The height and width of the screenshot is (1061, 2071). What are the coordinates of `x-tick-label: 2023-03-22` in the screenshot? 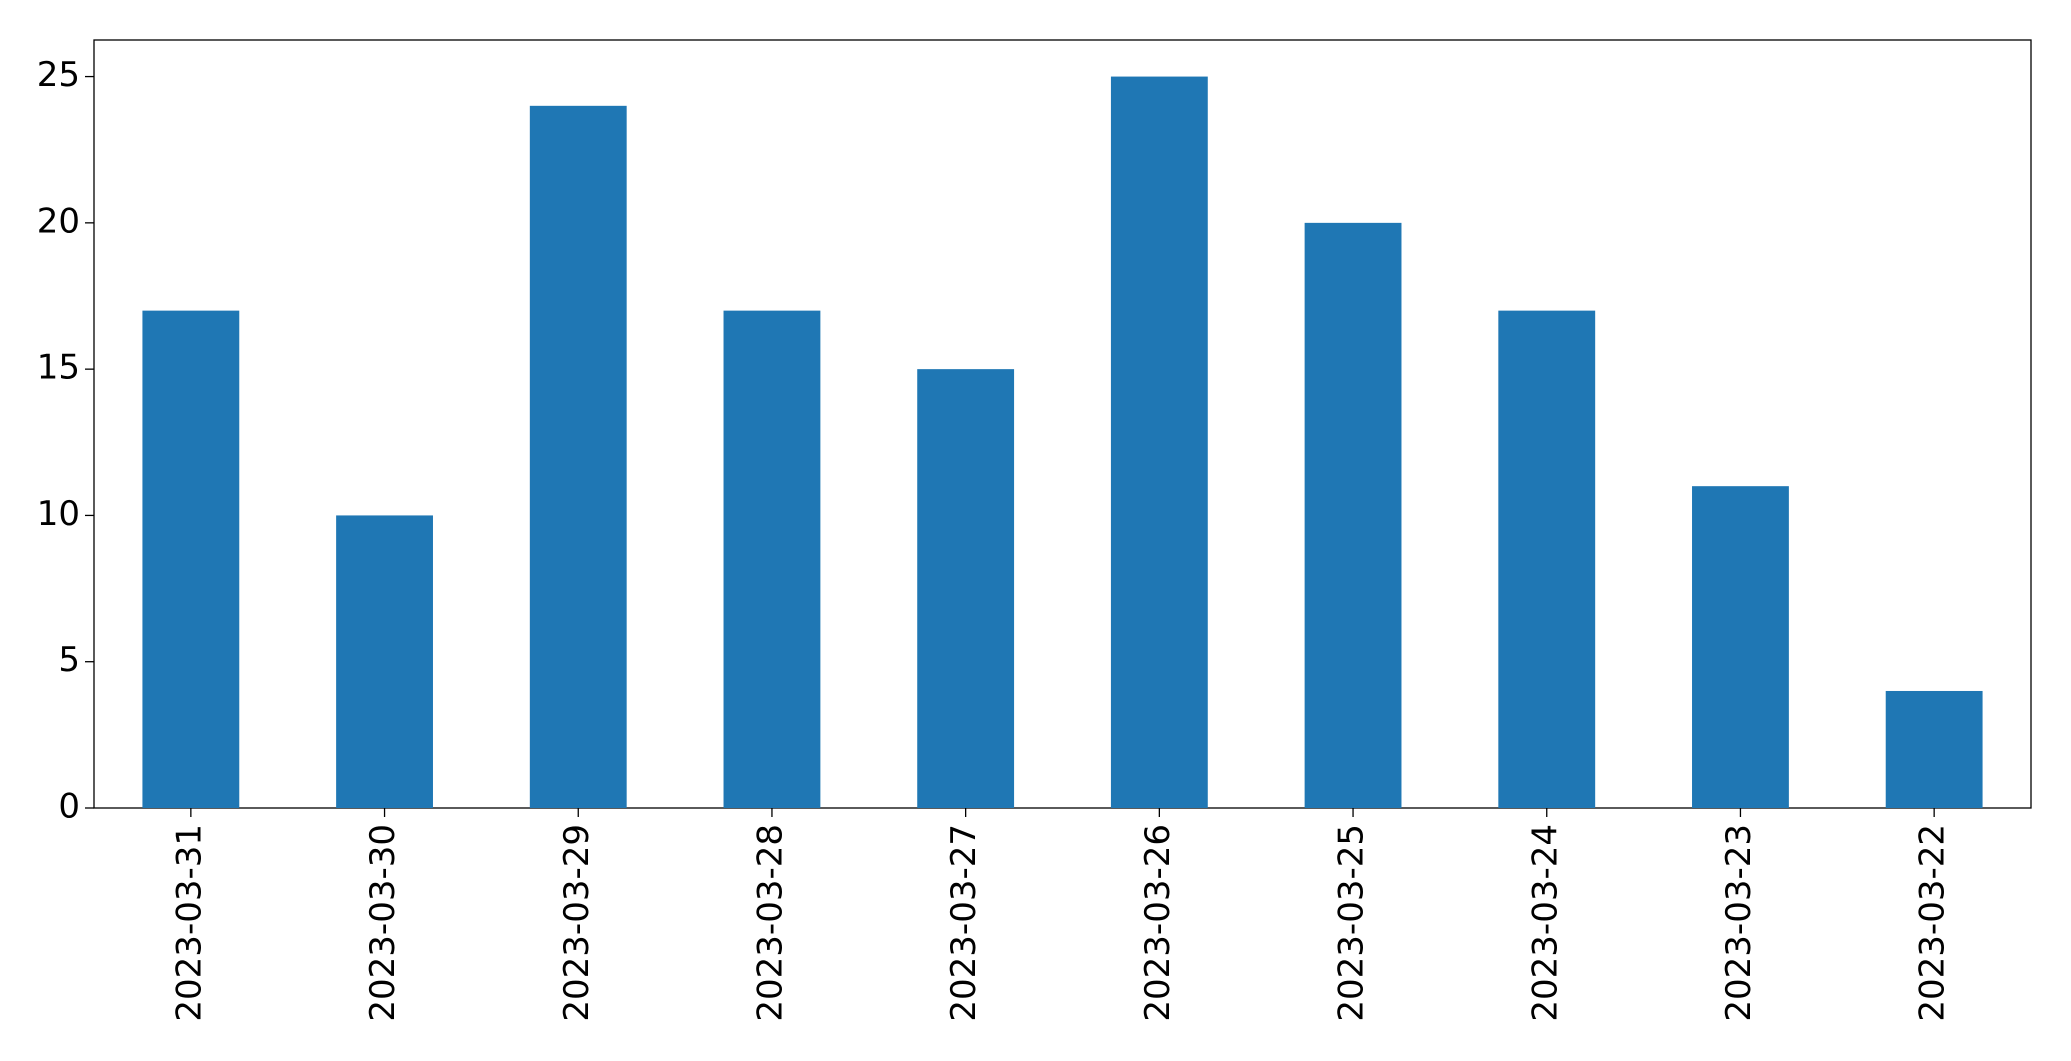 It's located at (1933, 923).